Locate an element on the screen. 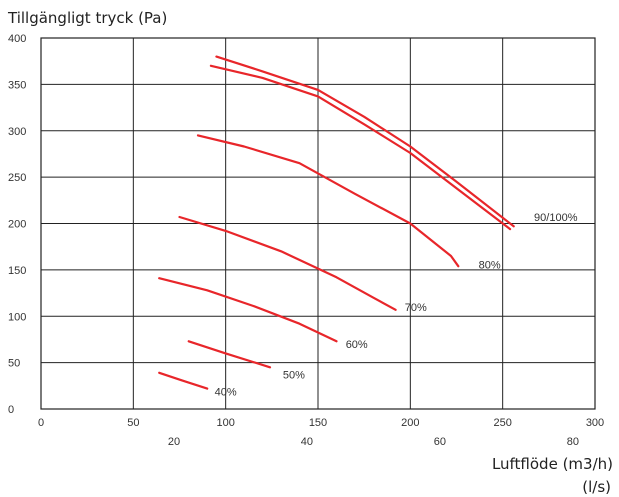  x-tick-label: 250 is located at coordinates (502, 423).